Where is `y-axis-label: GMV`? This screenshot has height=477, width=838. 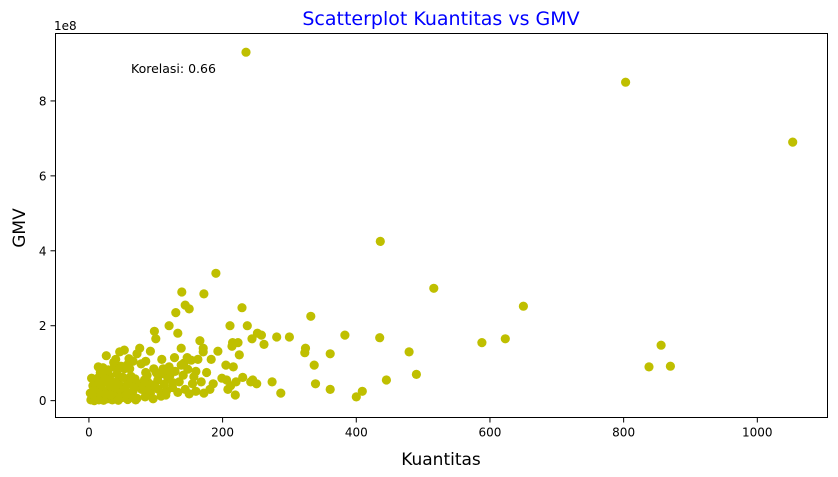 y-axis-label: GMV is located at coordinates (20, 228).